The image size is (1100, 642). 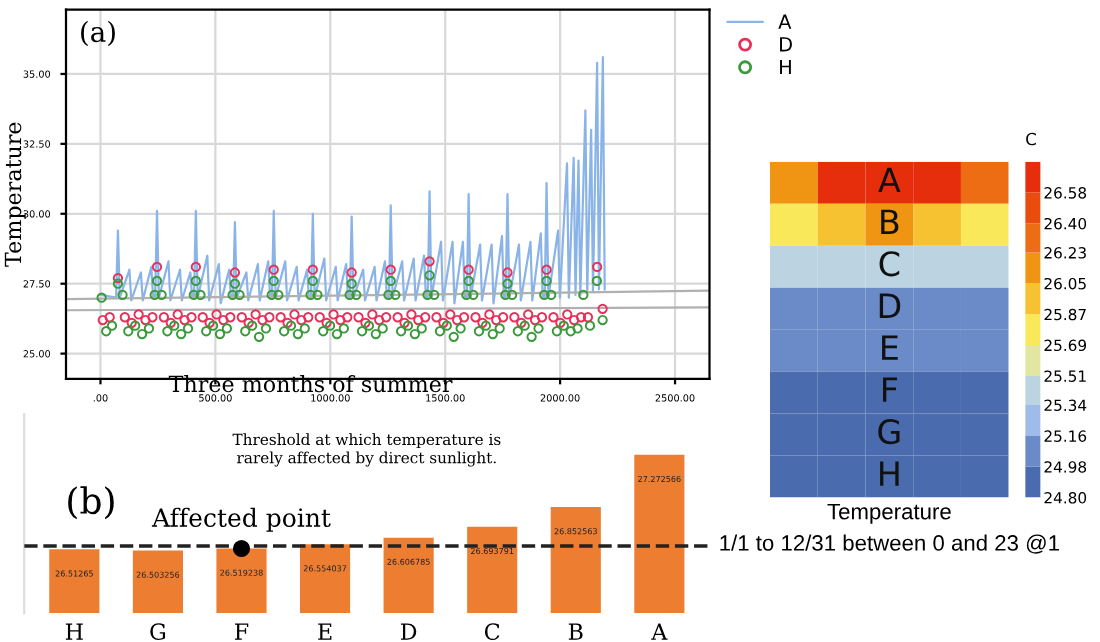 I want to click on data-label: C, so click(x=889, y=264).